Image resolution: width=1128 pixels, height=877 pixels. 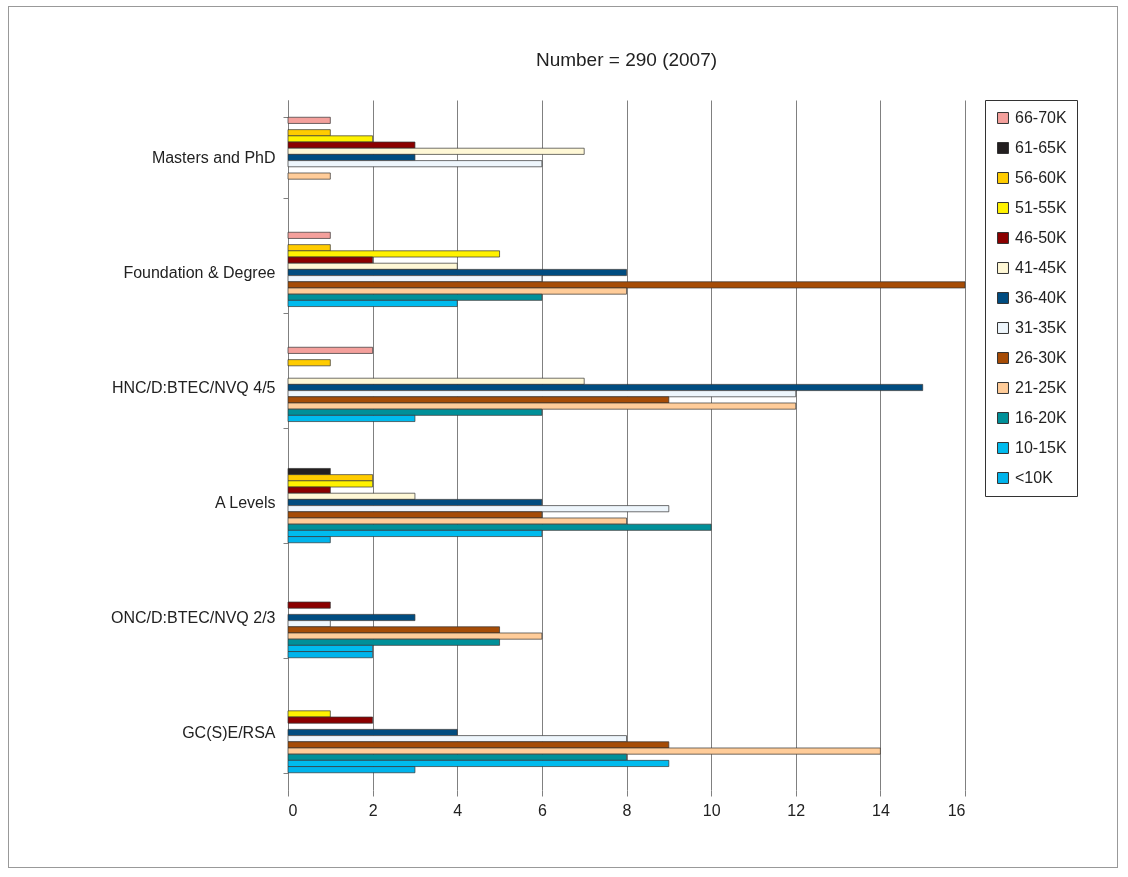 I want to click on x-tick-label: 2, so click(x=373, y=810).